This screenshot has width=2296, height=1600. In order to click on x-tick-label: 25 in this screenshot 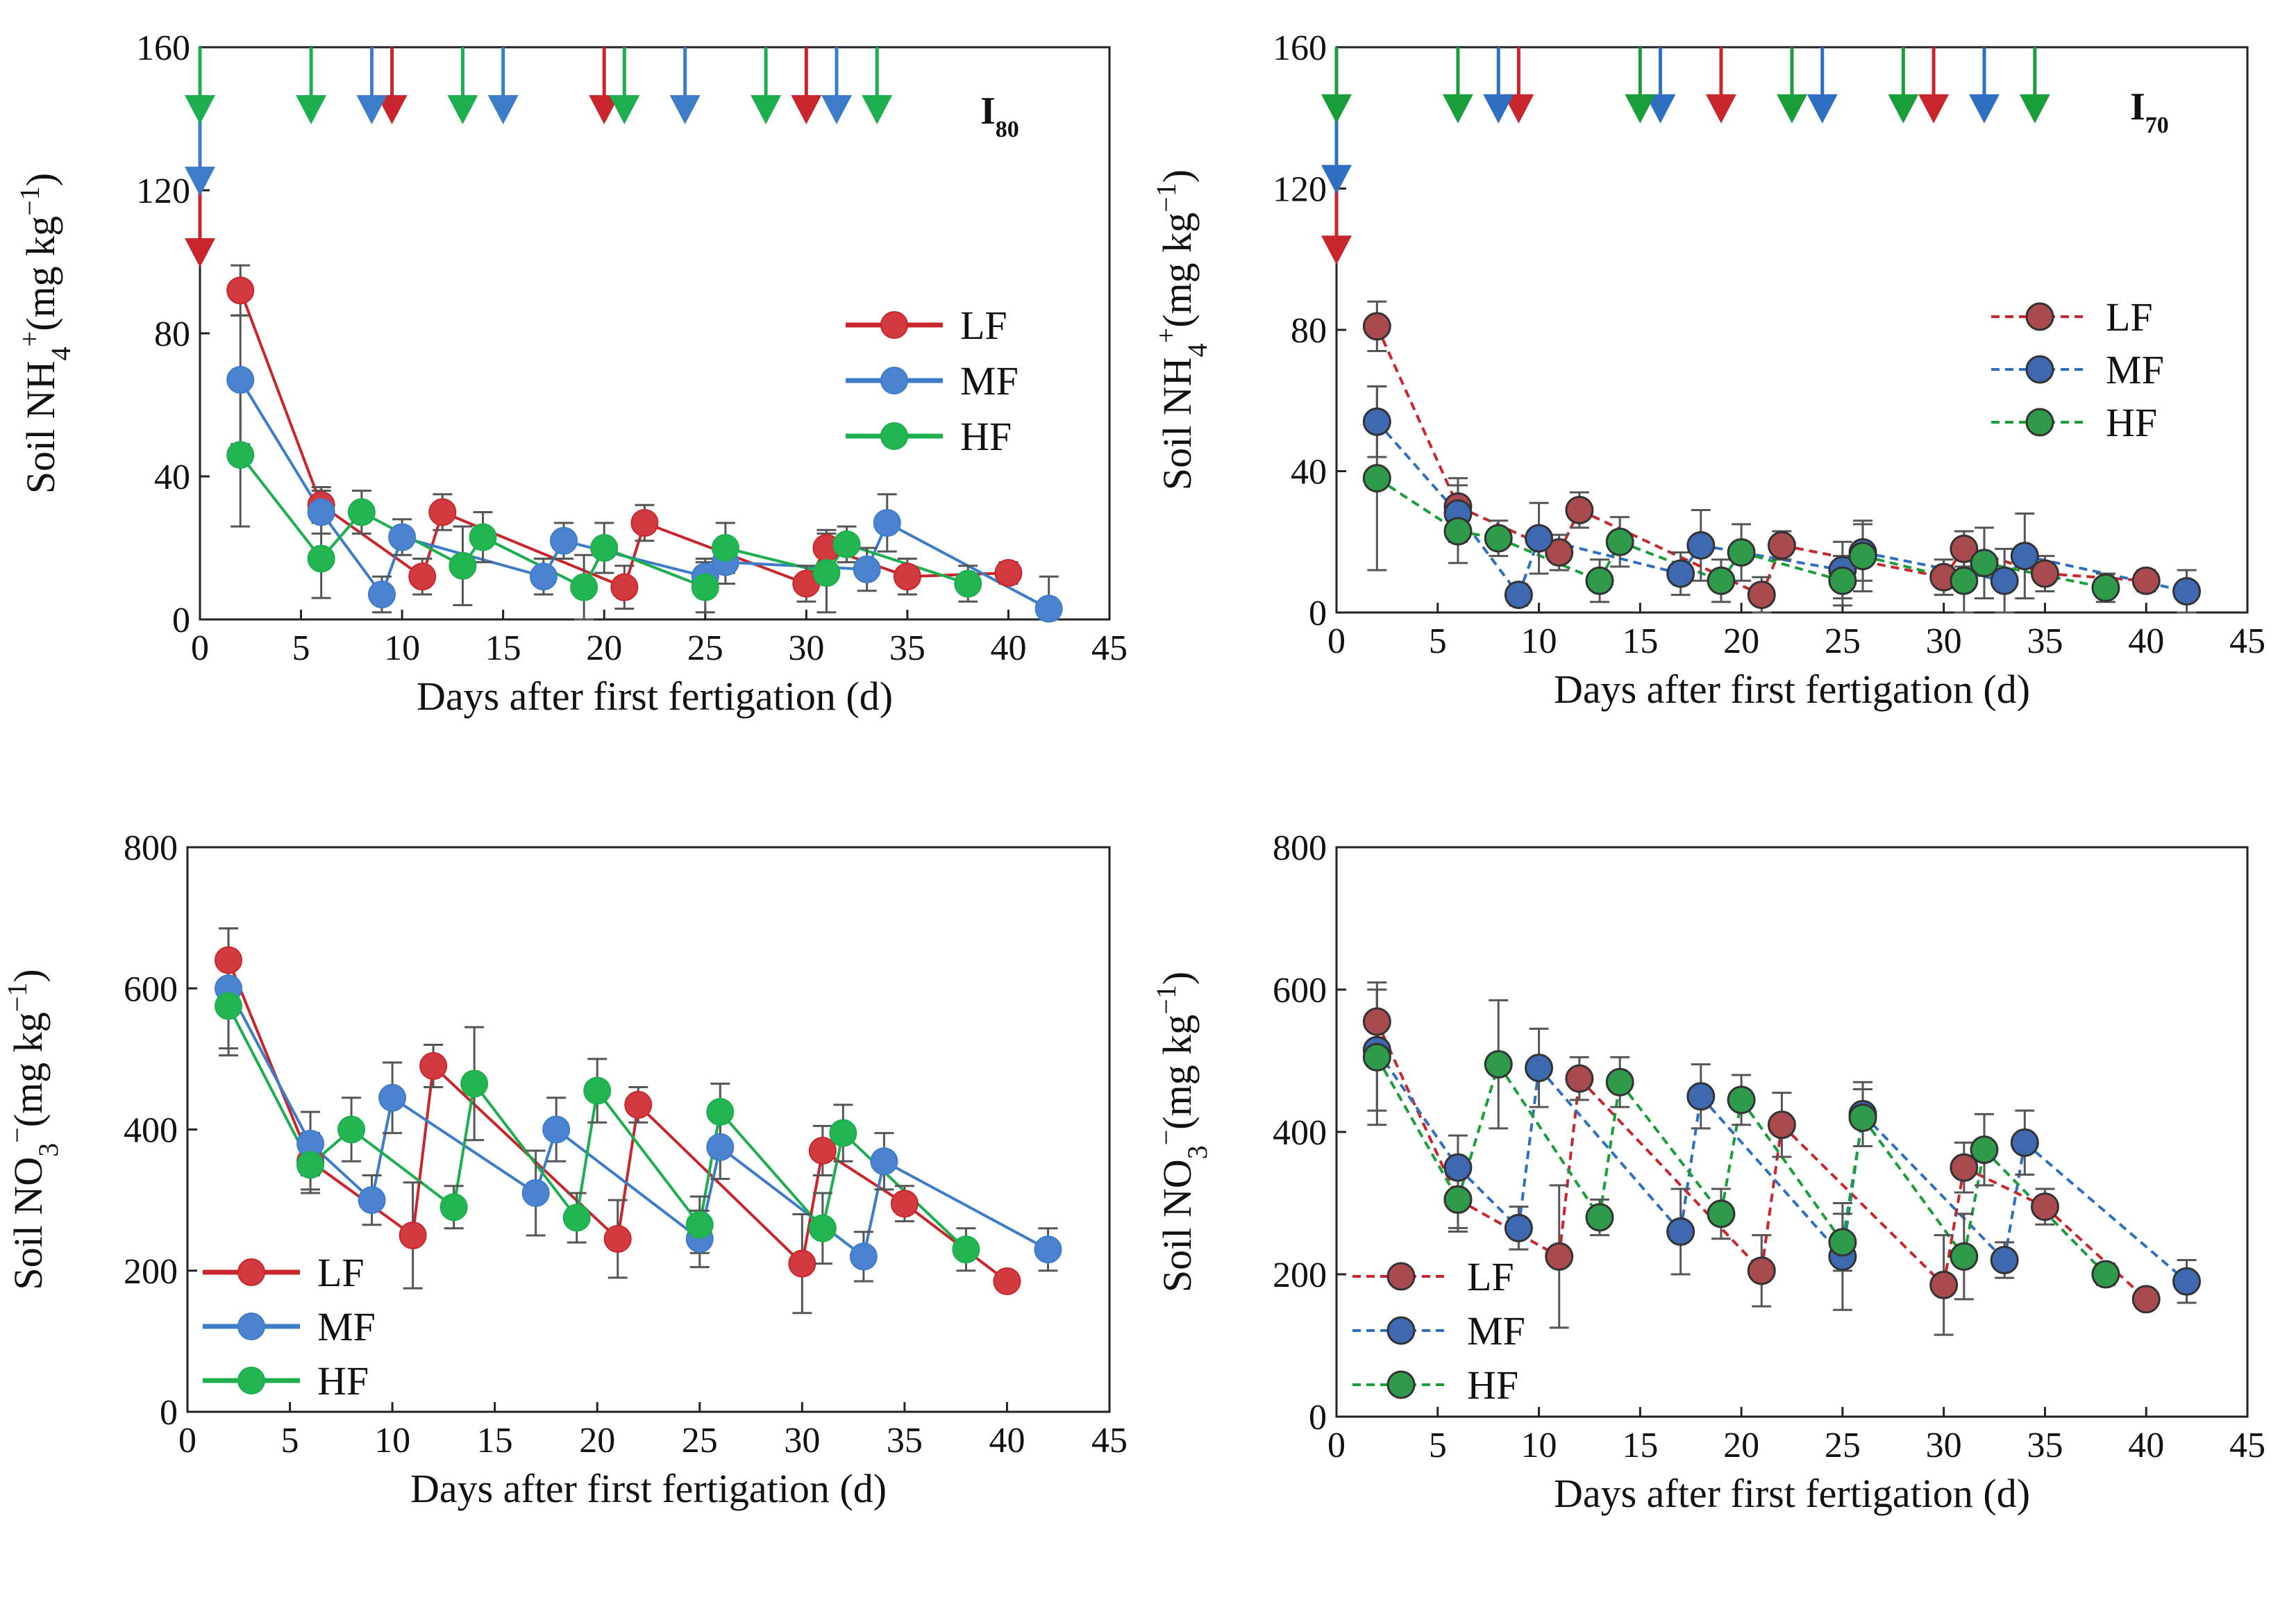, I will do `click(1843, 641)`.